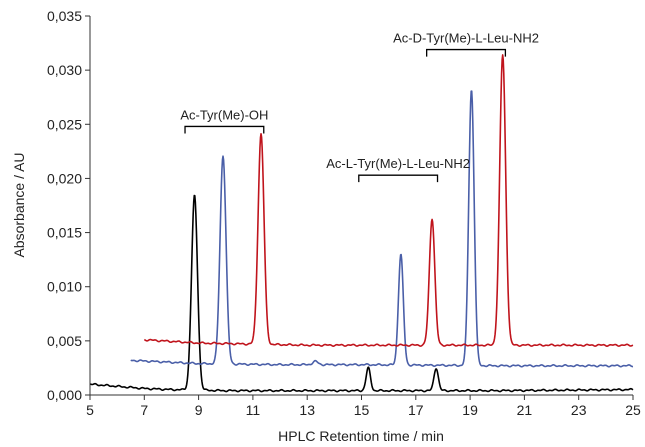 This screenshot has height=447, width=645. What do you see at coordinates (19, 204) in the screenshot?
I see `y-axis-title: Absorbance / AU` at bounding box center [19, 204].